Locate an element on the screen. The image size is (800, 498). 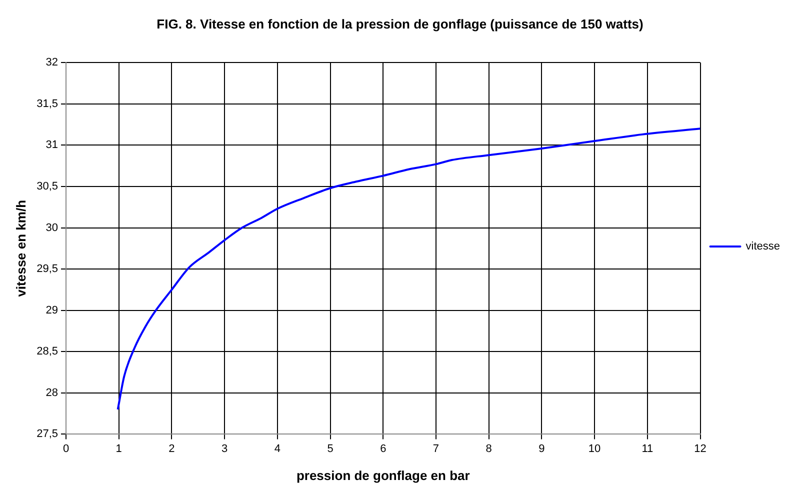
y-tick-label: 30 is located at coordinates (52, 228).